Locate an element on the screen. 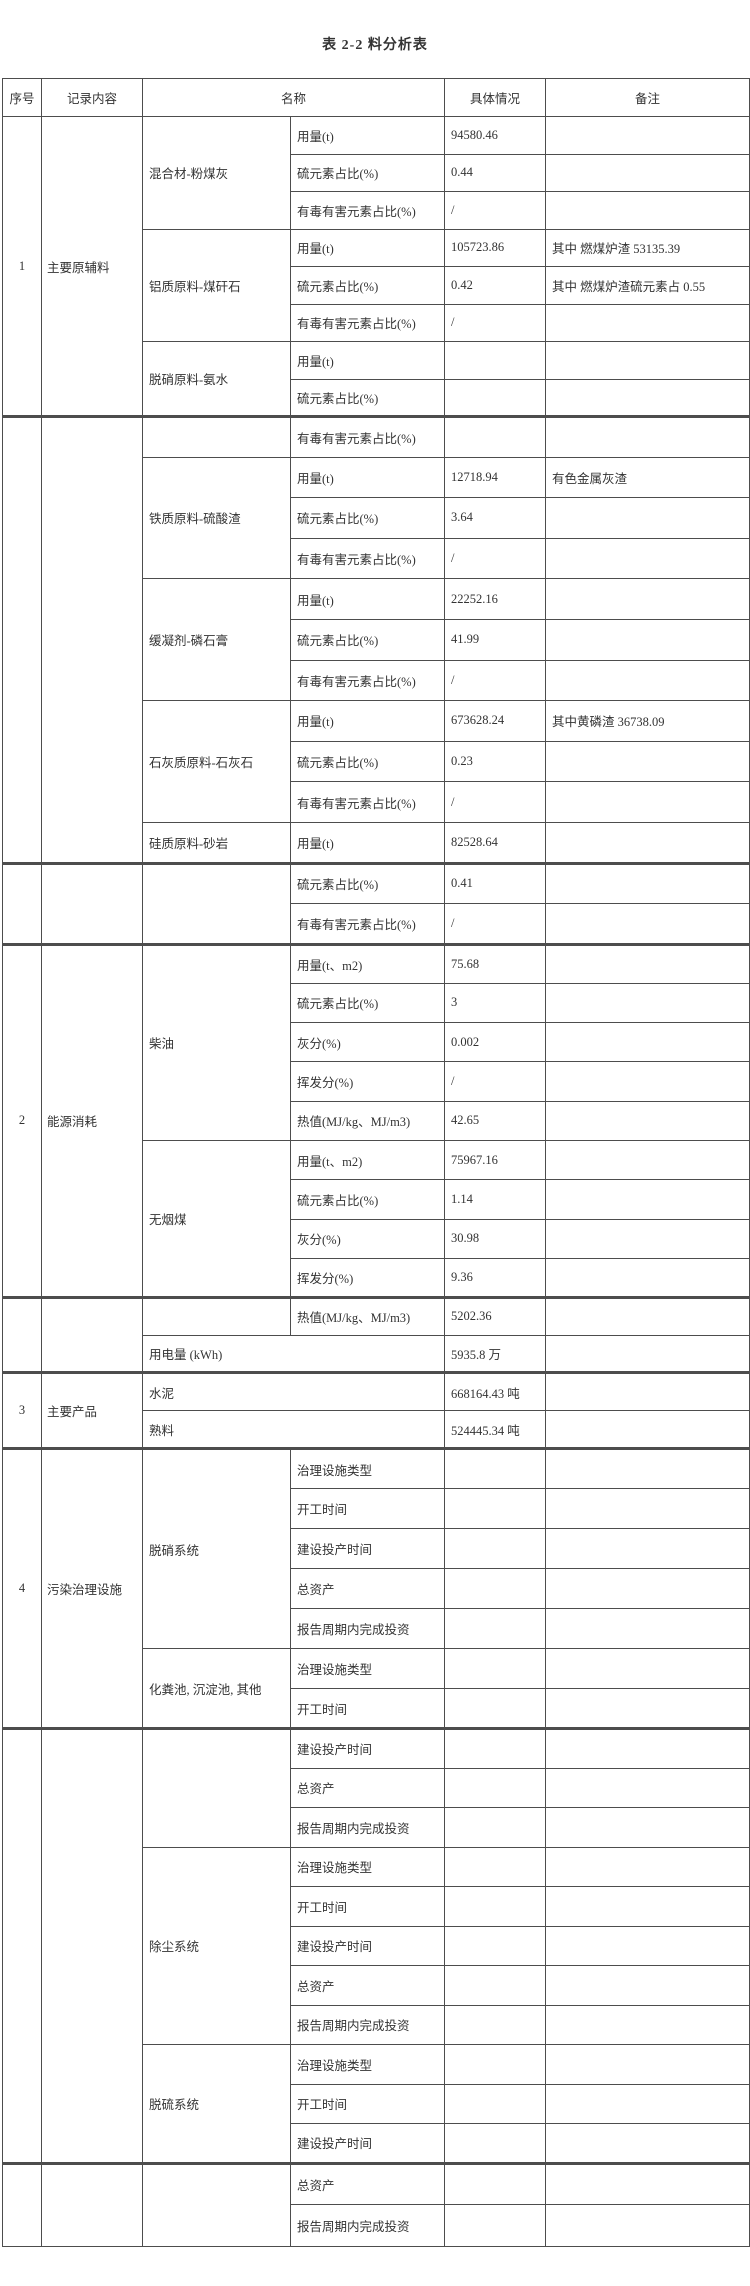  table-row: 挥发分(%) / is located at coordinates (376, 1081).